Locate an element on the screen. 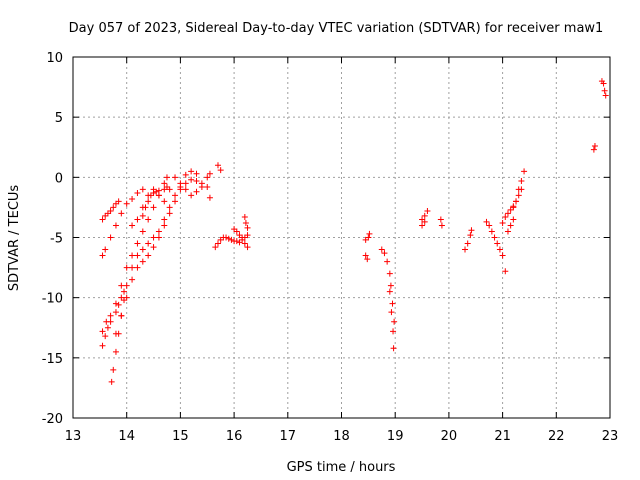  y-tick-label: 0 is located at coordinates (59, 178).